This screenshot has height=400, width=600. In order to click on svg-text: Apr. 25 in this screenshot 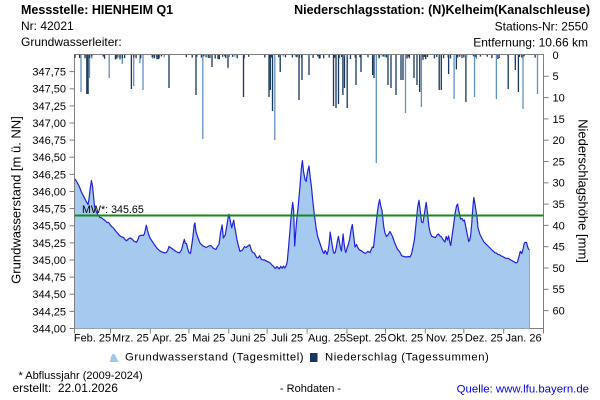, I will do `click(169, 339)`.